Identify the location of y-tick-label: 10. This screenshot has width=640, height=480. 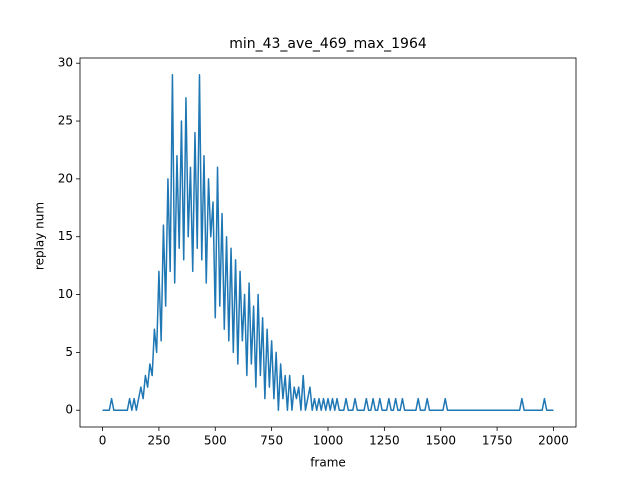
(65, 294).